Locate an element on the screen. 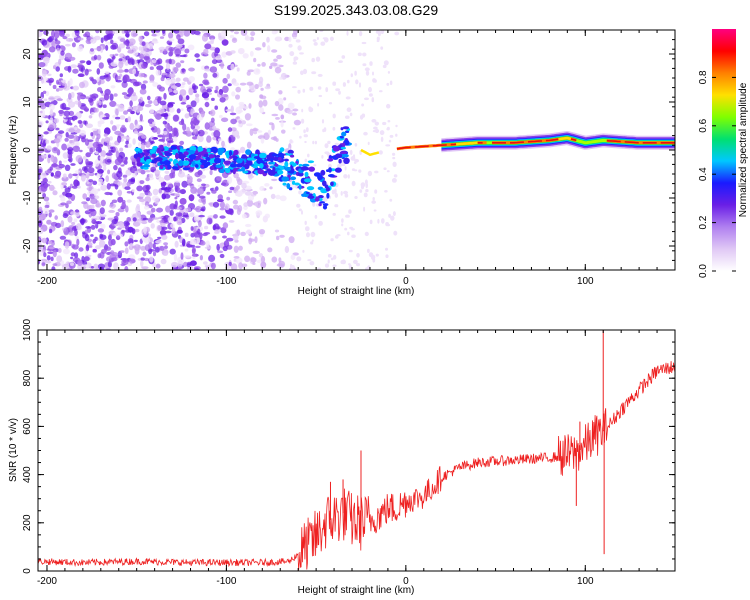 This screenshot has height=600, width=750. spectrogram-xtick-label: -200 is located at coordinates (47, 281).